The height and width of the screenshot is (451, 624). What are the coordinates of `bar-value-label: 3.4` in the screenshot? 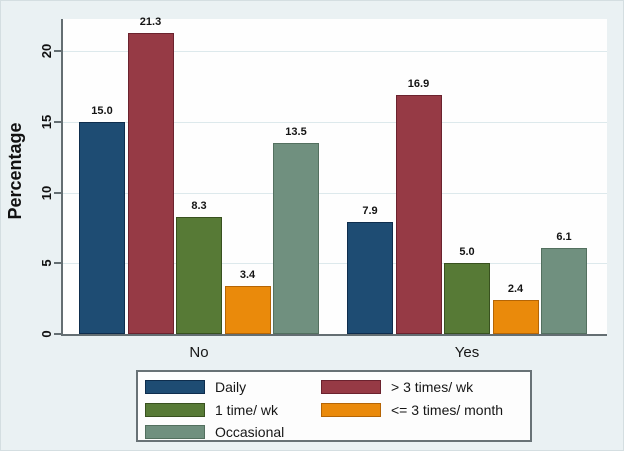 It's located at (247, 274).